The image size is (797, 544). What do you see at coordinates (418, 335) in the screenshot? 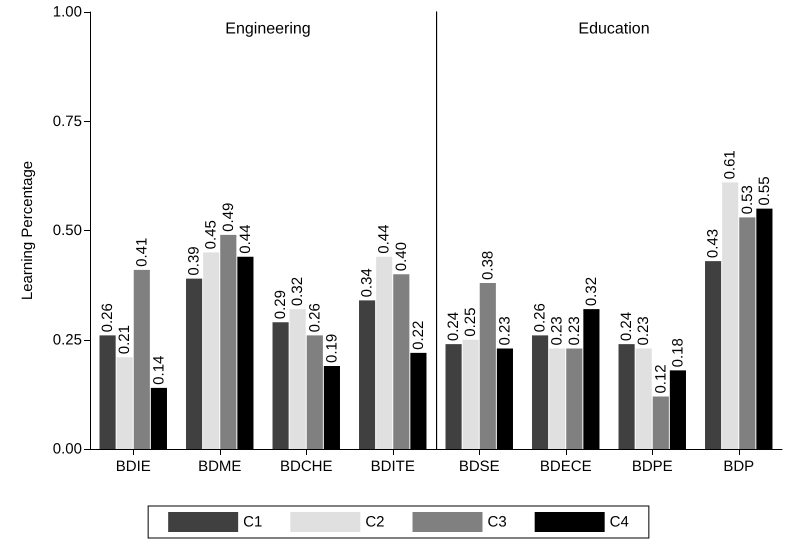
I see `data-label: 0.22` at bounding box center [418, 335].